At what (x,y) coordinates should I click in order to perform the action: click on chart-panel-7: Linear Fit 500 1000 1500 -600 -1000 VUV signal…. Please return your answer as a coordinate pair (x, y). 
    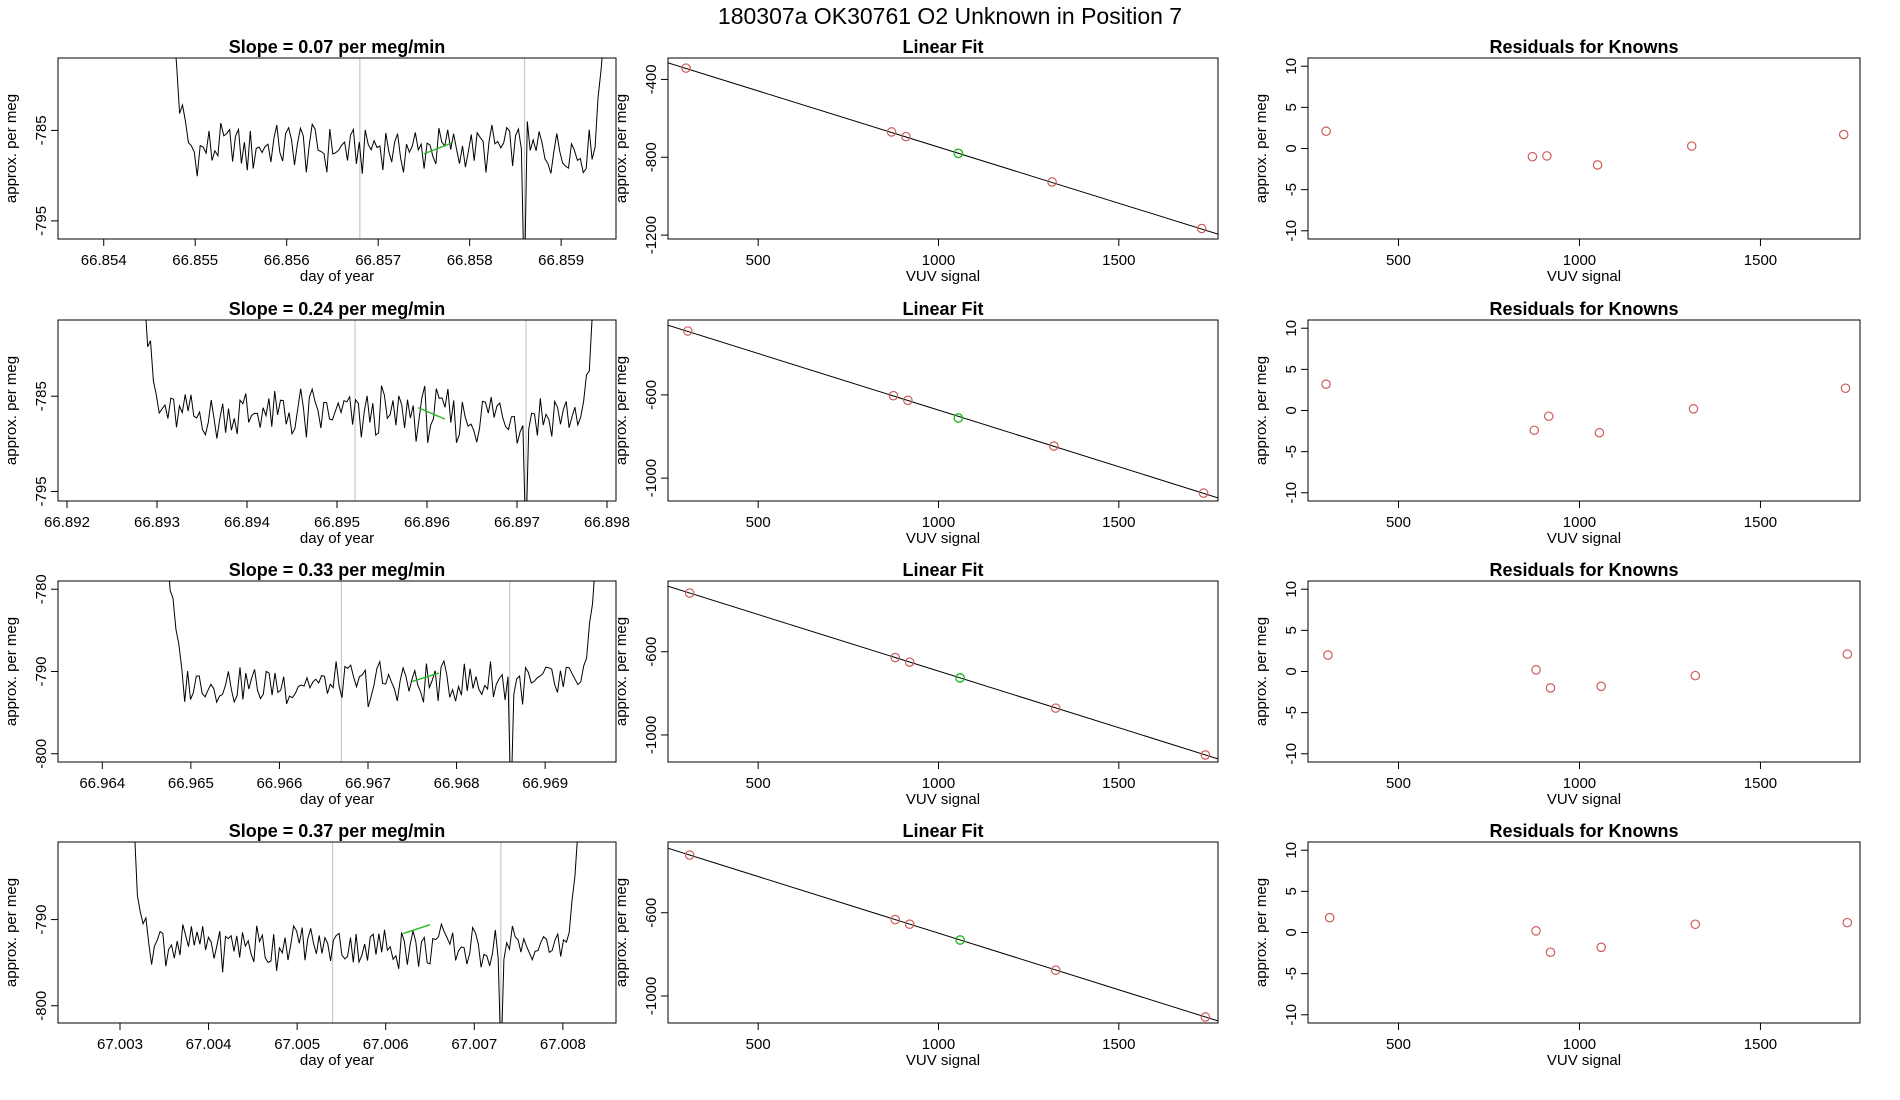
    Looking at the image, I should click on (916, 684).